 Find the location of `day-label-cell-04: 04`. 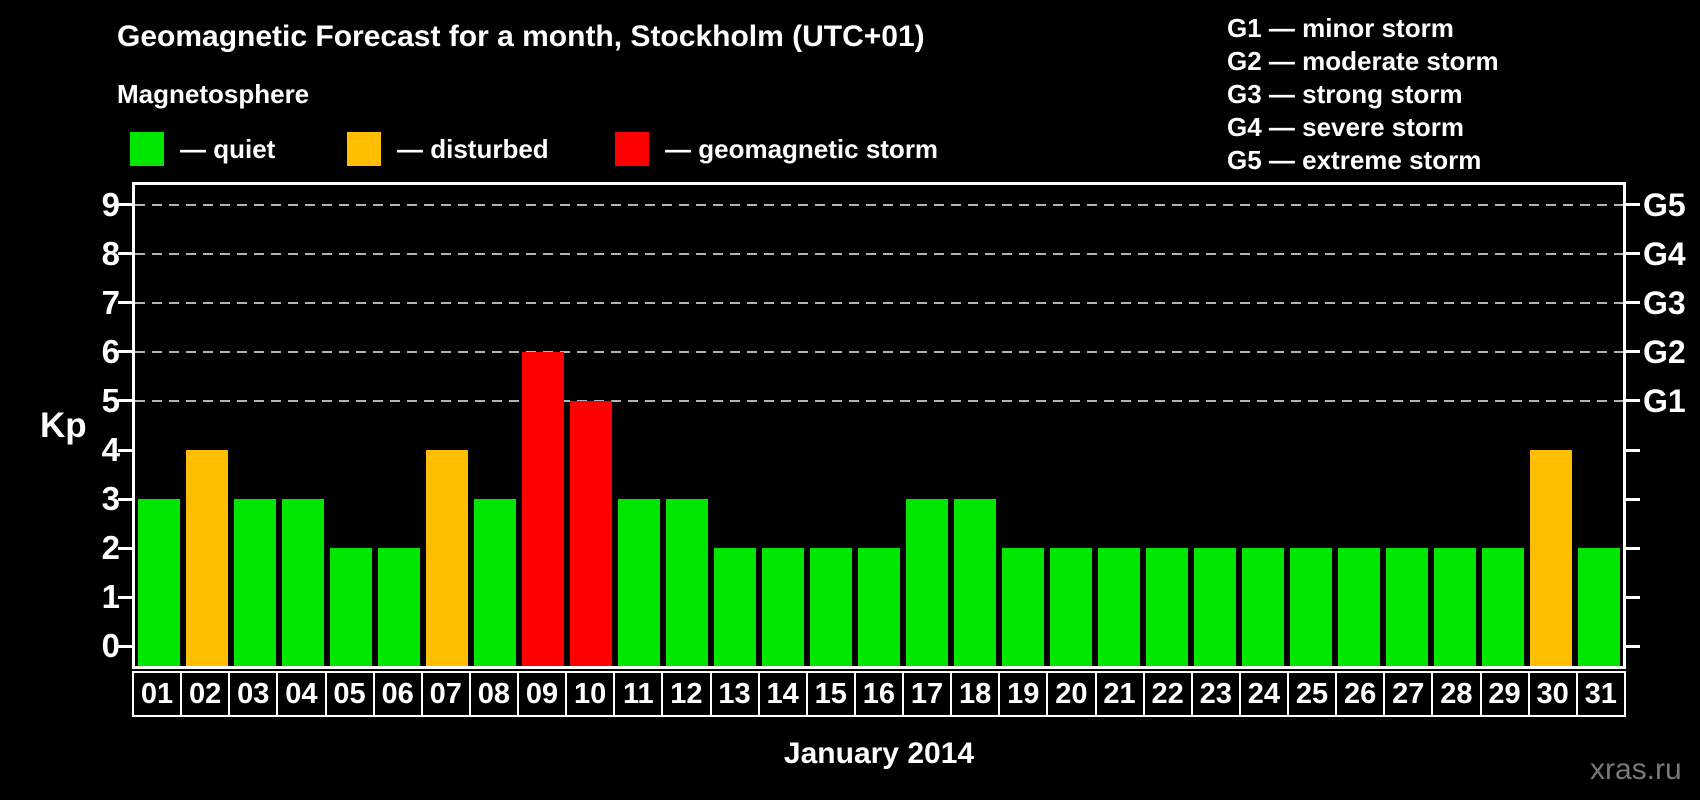

day-label-cell-04: 04 is located at coordinates (301, 694).